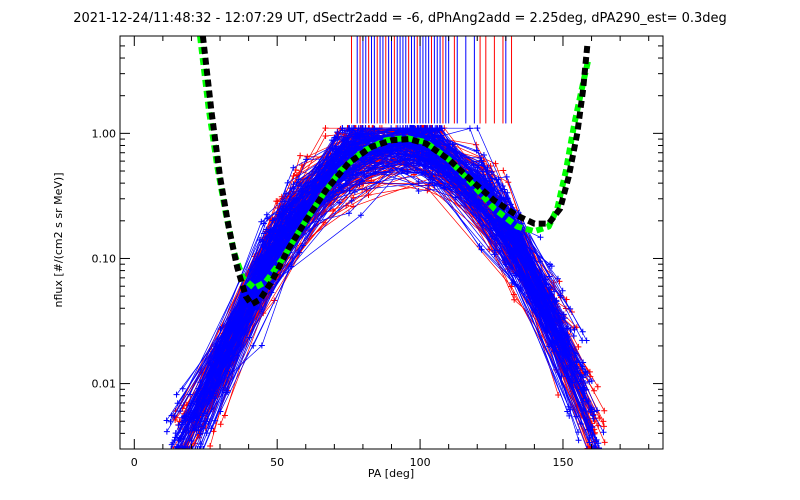 This screenshot has height=500, width=800. I want to click on vertical-marks, so click(431, 80).